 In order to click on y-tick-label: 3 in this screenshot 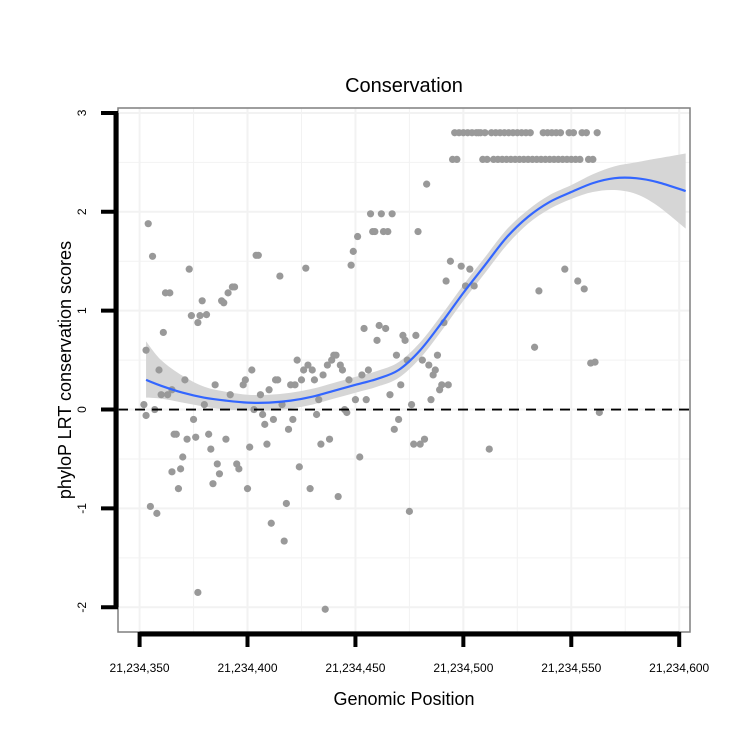, I will do `click(82, 112)`.